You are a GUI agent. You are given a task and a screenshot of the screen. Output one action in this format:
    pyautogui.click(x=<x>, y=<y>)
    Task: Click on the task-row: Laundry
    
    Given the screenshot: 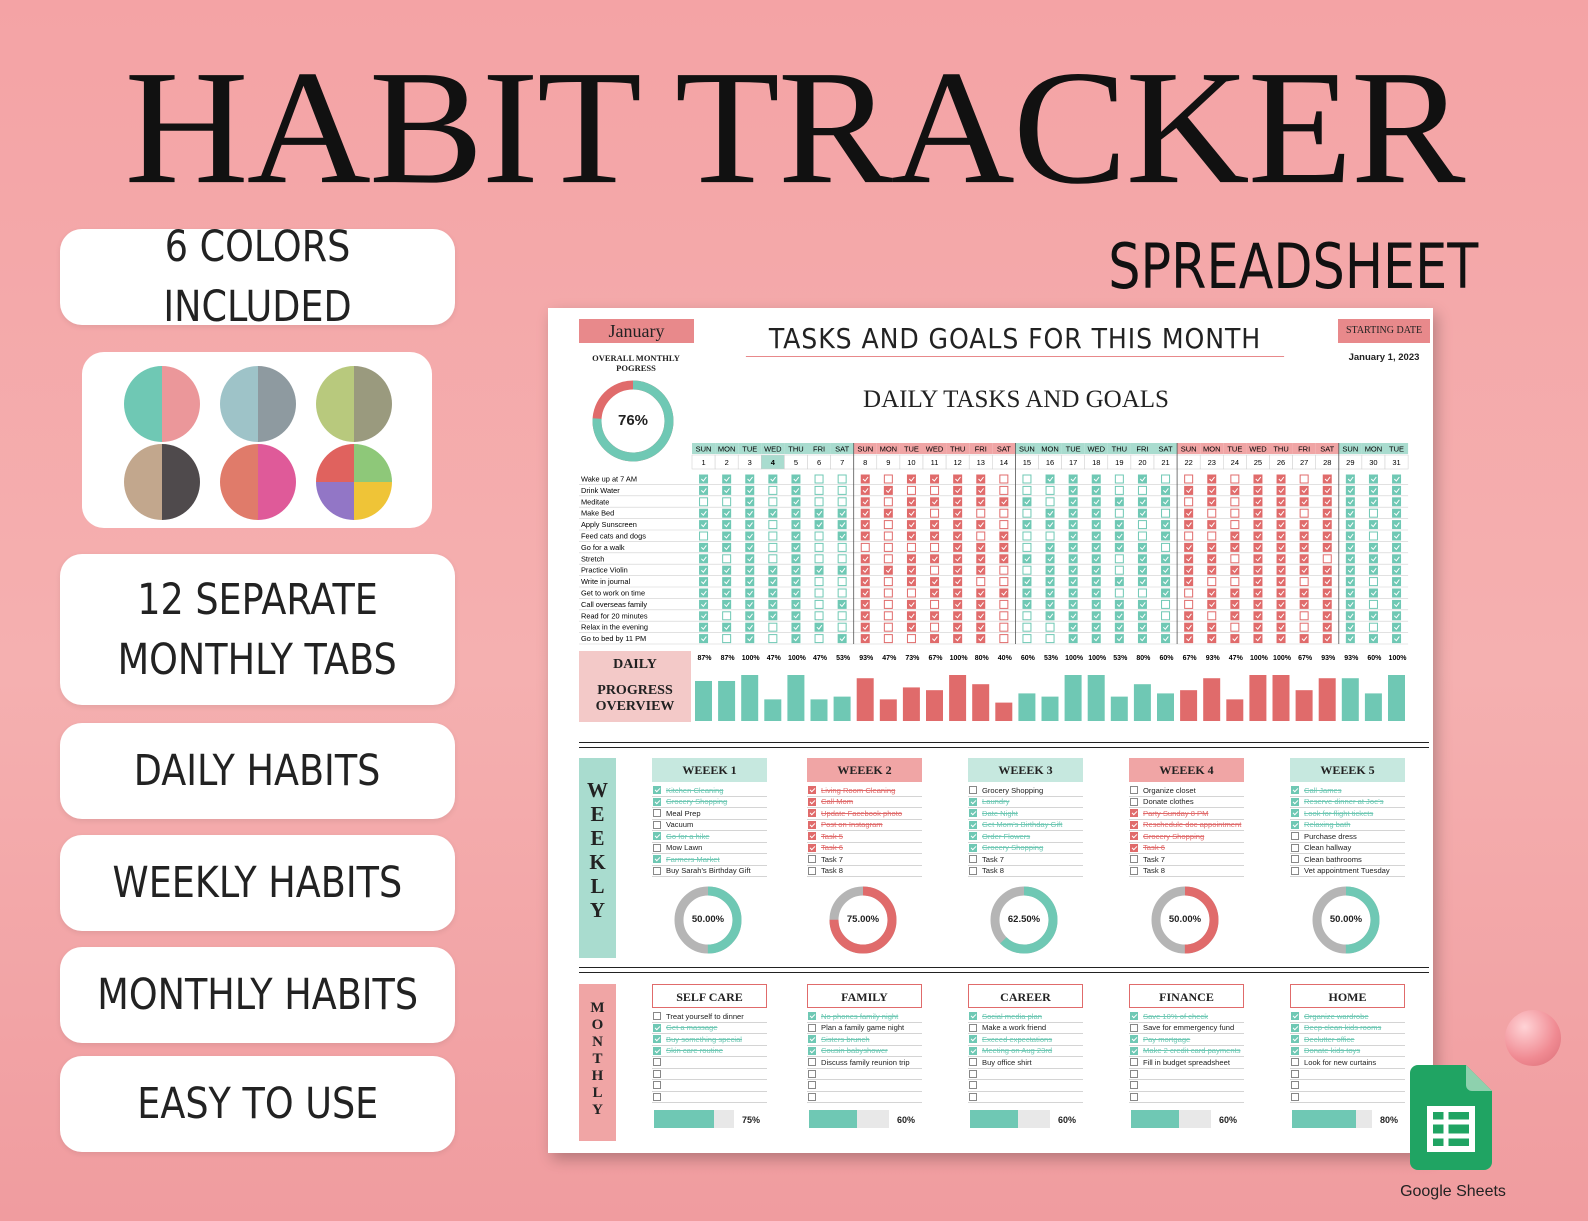 What is the action you would take?
    pyautogui.click(x=1025, y=802)
    